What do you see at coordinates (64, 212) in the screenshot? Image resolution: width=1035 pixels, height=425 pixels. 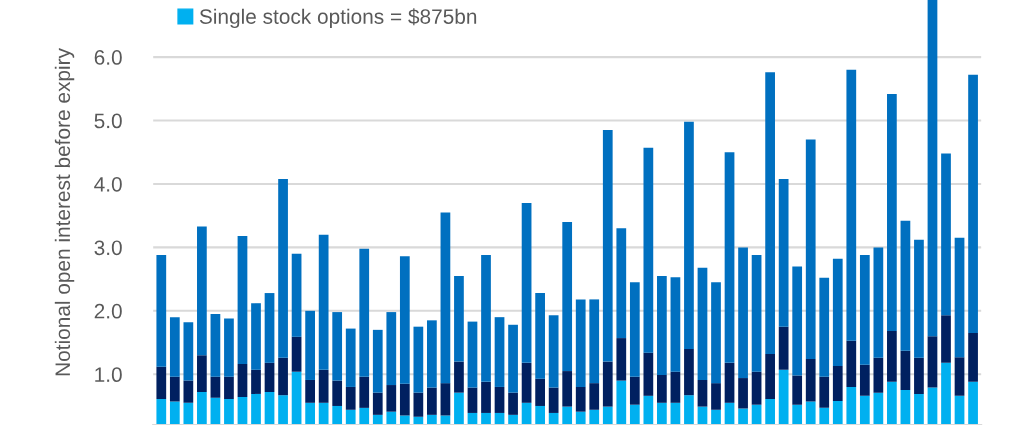 I see `y-axis-title: Notional open interest before expiry` at bounding box center [64, 212].